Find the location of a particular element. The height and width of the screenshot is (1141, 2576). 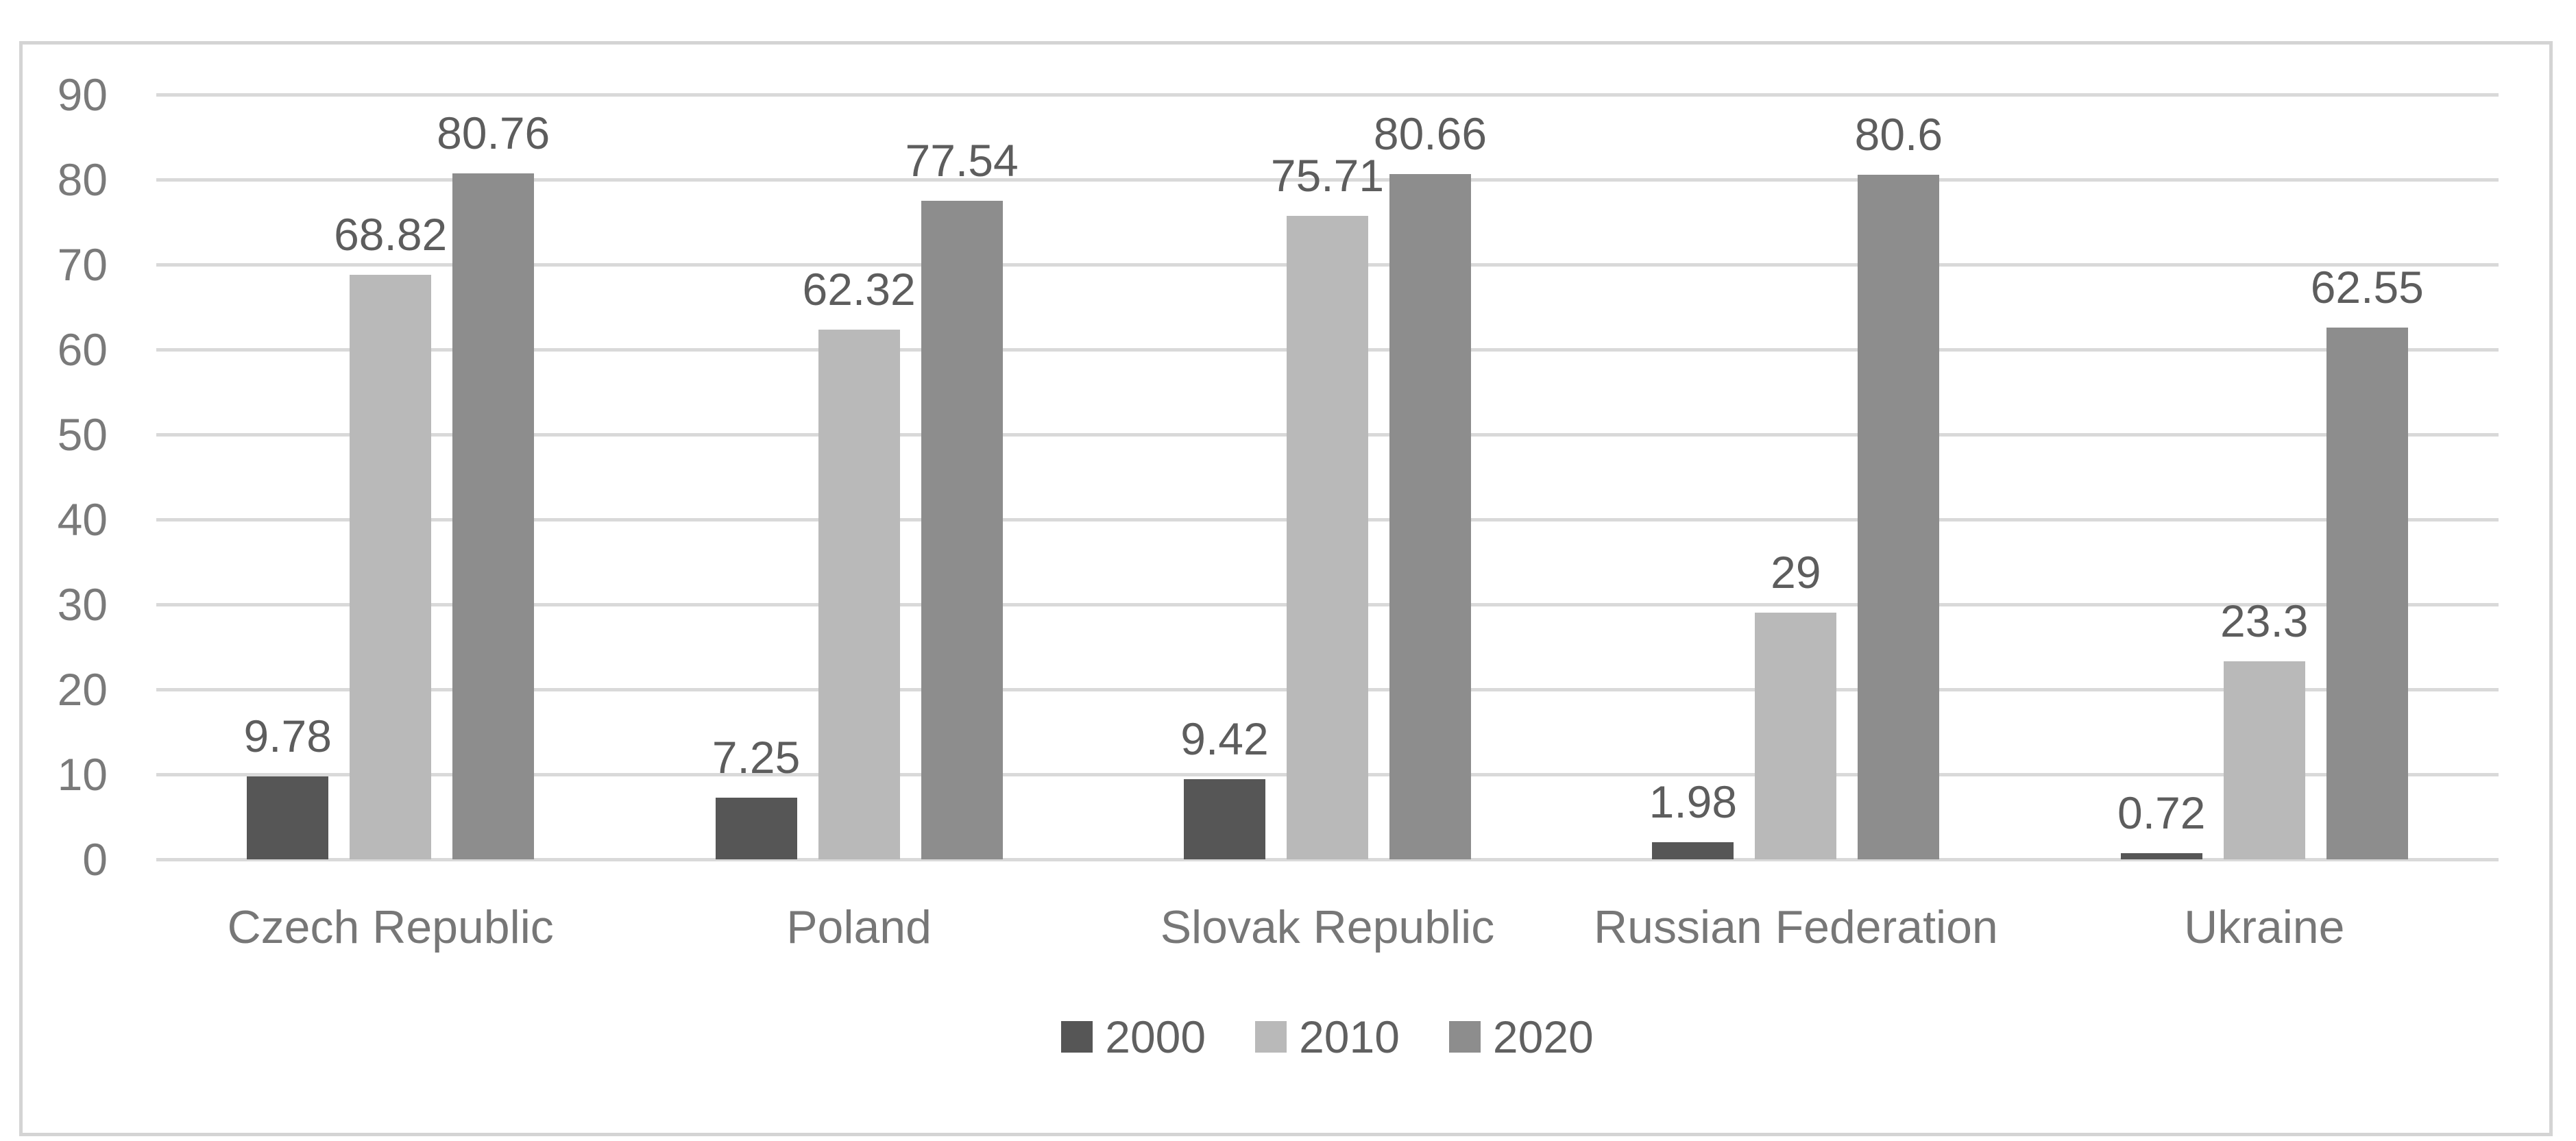

legend-item-2010: 2010 is located at coordinates (1327, 1037).